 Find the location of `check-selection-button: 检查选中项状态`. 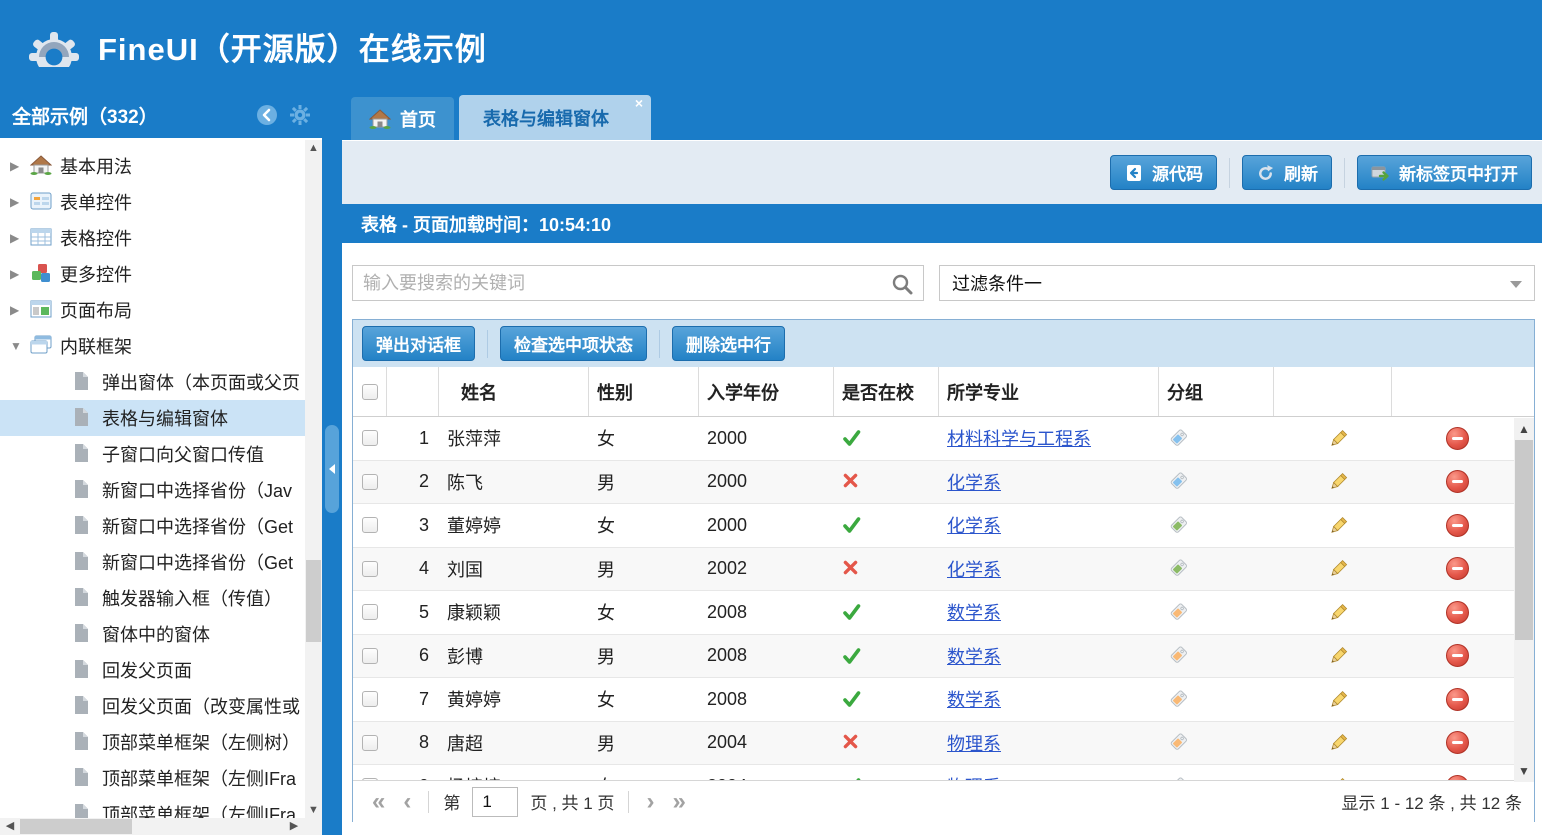

check-selection-button: 检查选中项状态 is located at coordinates (573, 343).